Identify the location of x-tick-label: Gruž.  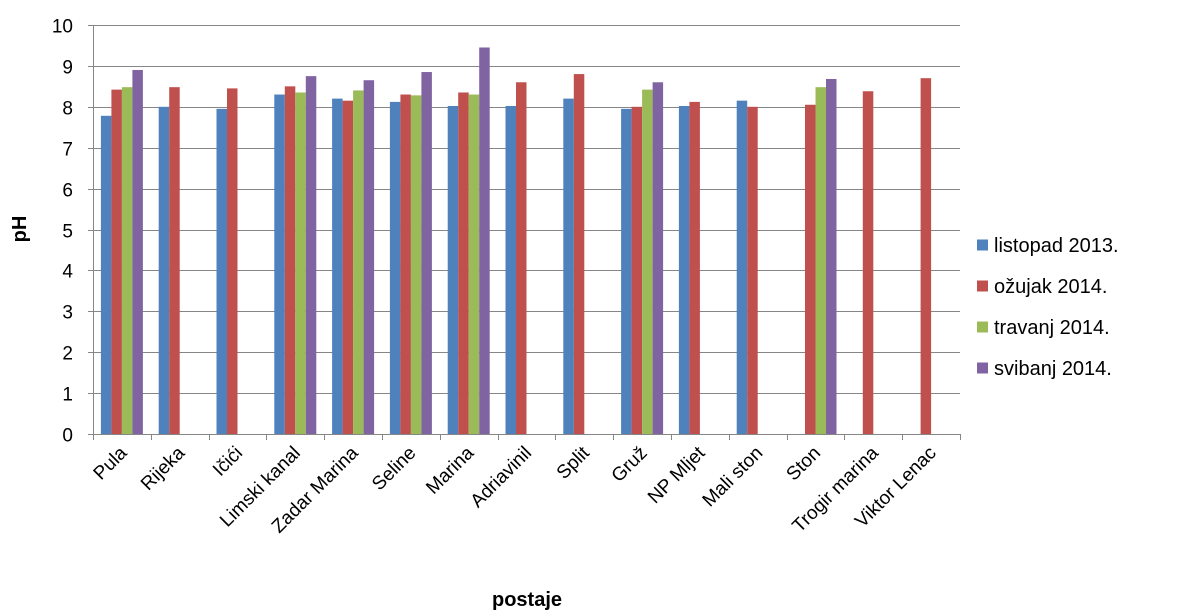
(630, 465).